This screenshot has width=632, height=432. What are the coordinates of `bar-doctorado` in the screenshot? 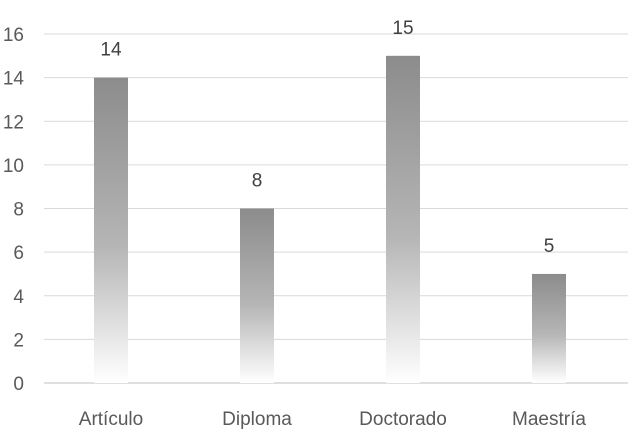 It's located at (403, 219).